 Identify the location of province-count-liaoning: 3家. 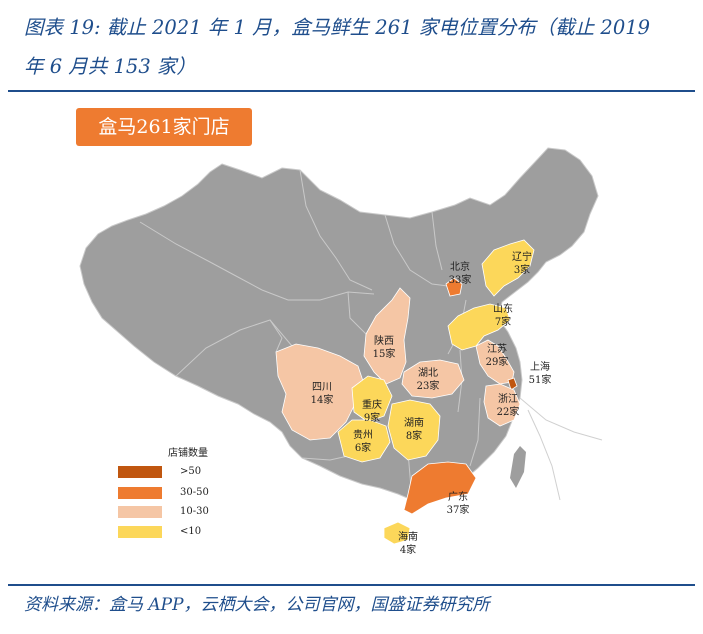
(522, 269).